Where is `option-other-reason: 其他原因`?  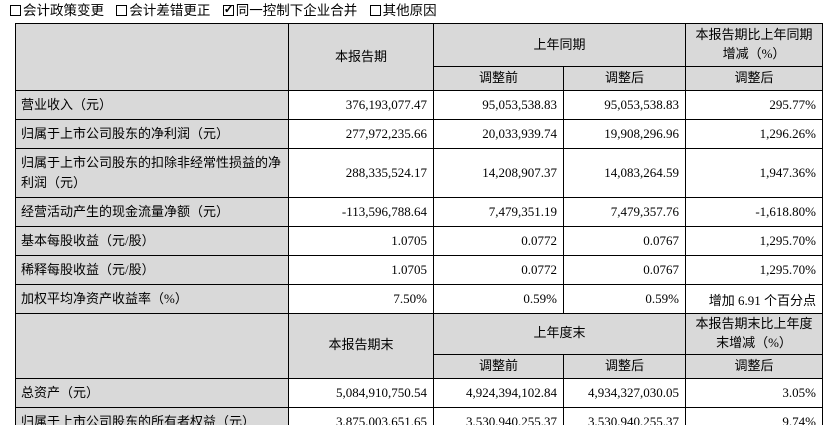 option-other-reason: 其他原因 is located at coordinates (403, 10).